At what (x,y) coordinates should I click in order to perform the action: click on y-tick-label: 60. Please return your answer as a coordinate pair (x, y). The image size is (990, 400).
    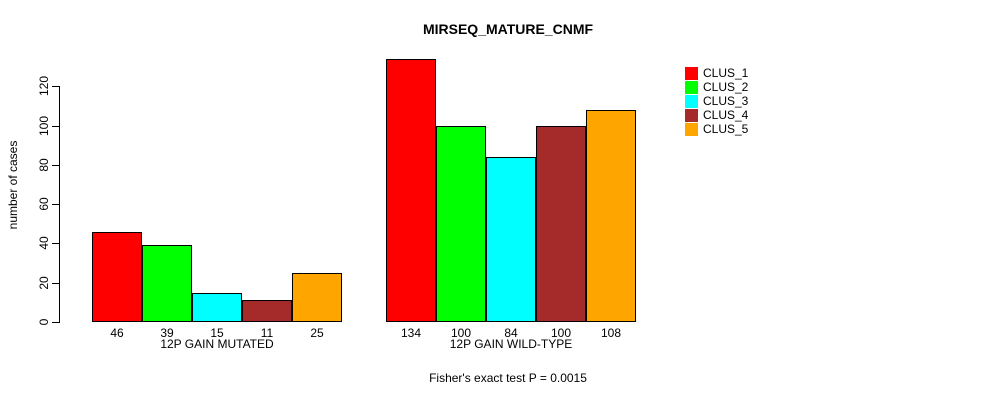
    Looking at the image, I should click on (44, 204).